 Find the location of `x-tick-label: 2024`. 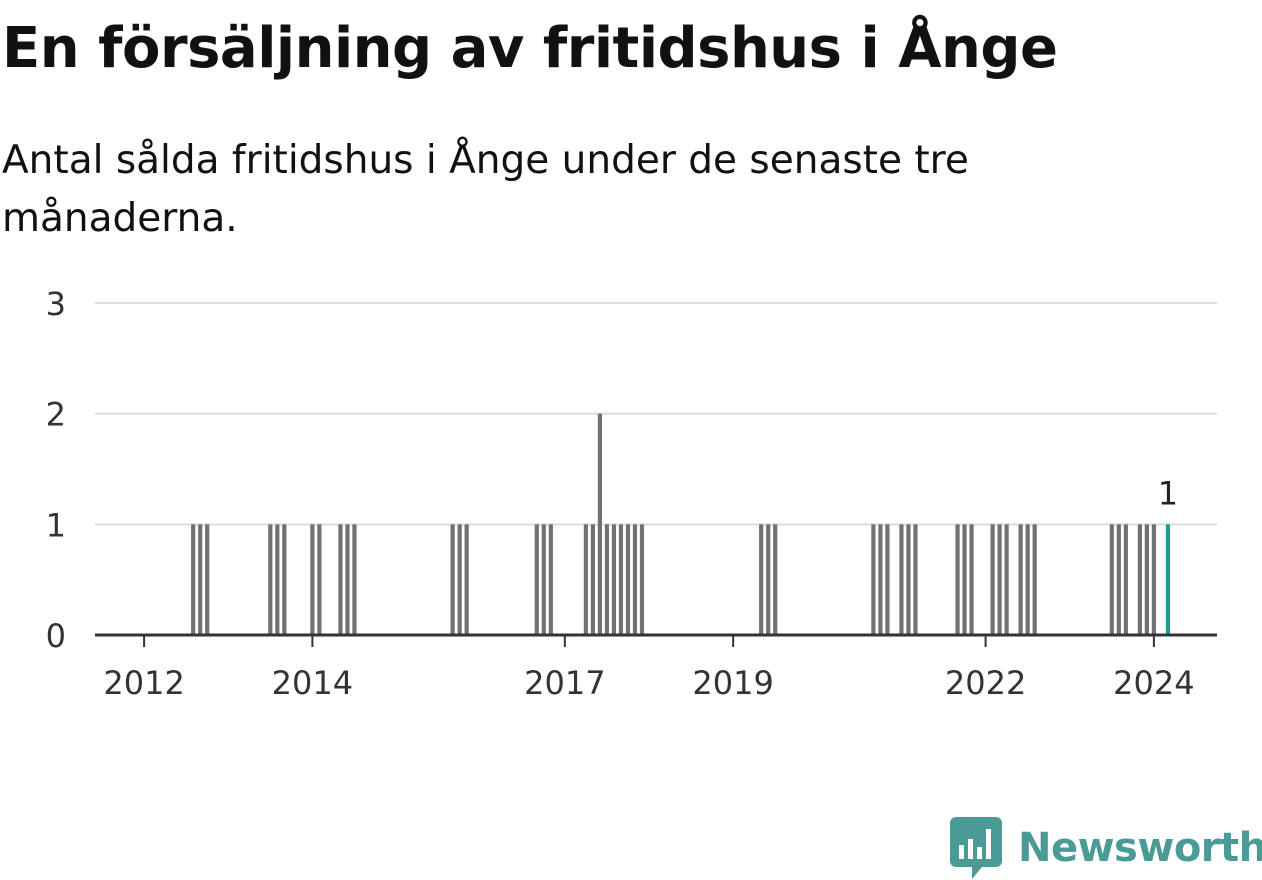

x-tick-label: 2024 is located at coordinates (1153, 683).